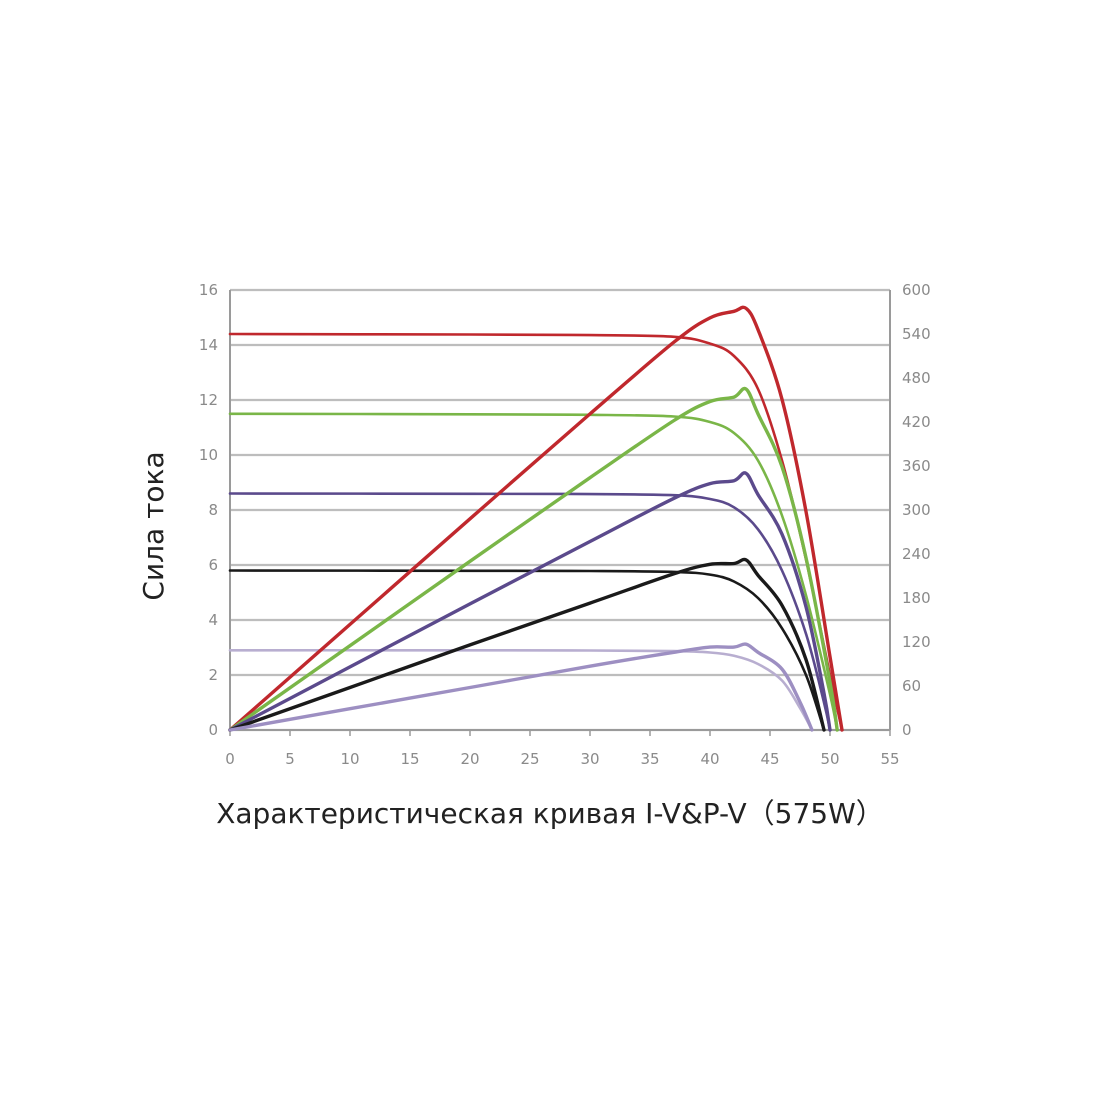 The width and height of the screenshot is (1100, 1100). What do you see at coordinates (589, 759) in the screenshot?
I see `x-tick-label: 30` at bounding box center [589, 759].